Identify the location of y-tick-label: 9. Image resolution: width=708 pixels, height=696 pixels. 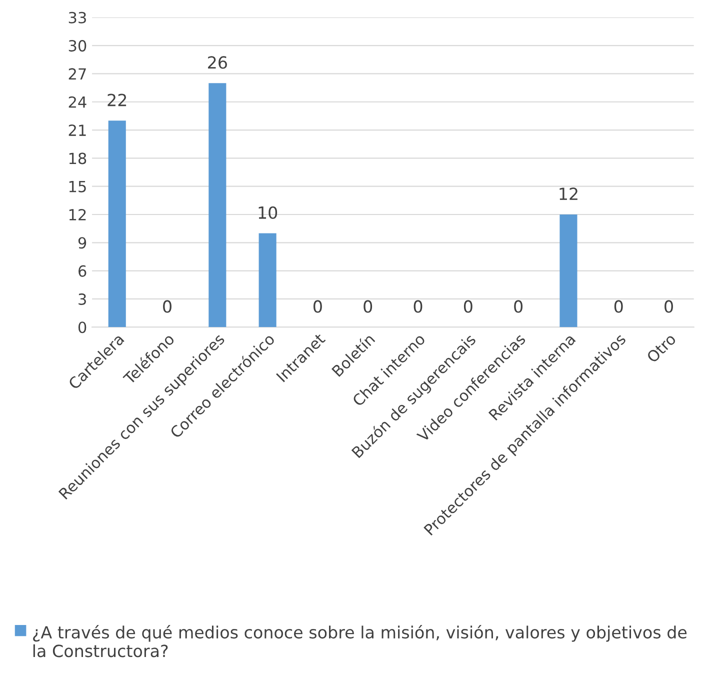
(82, 243).